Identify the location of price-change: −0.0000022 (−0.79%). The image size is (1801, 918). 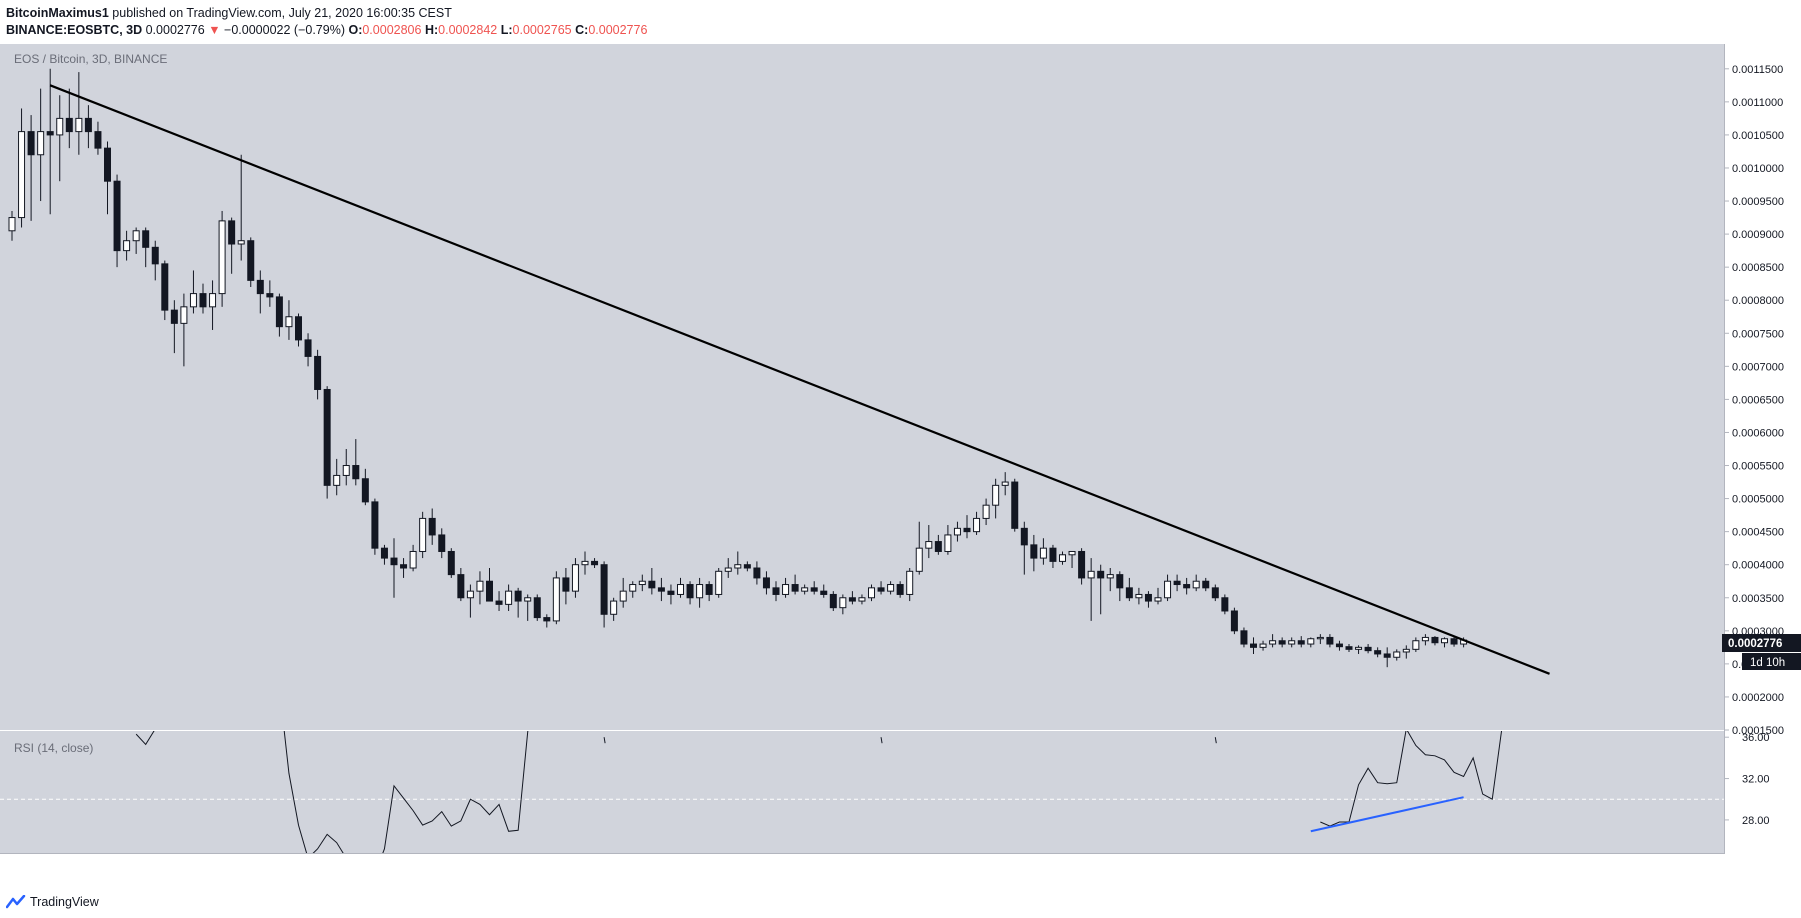
(284, 30).